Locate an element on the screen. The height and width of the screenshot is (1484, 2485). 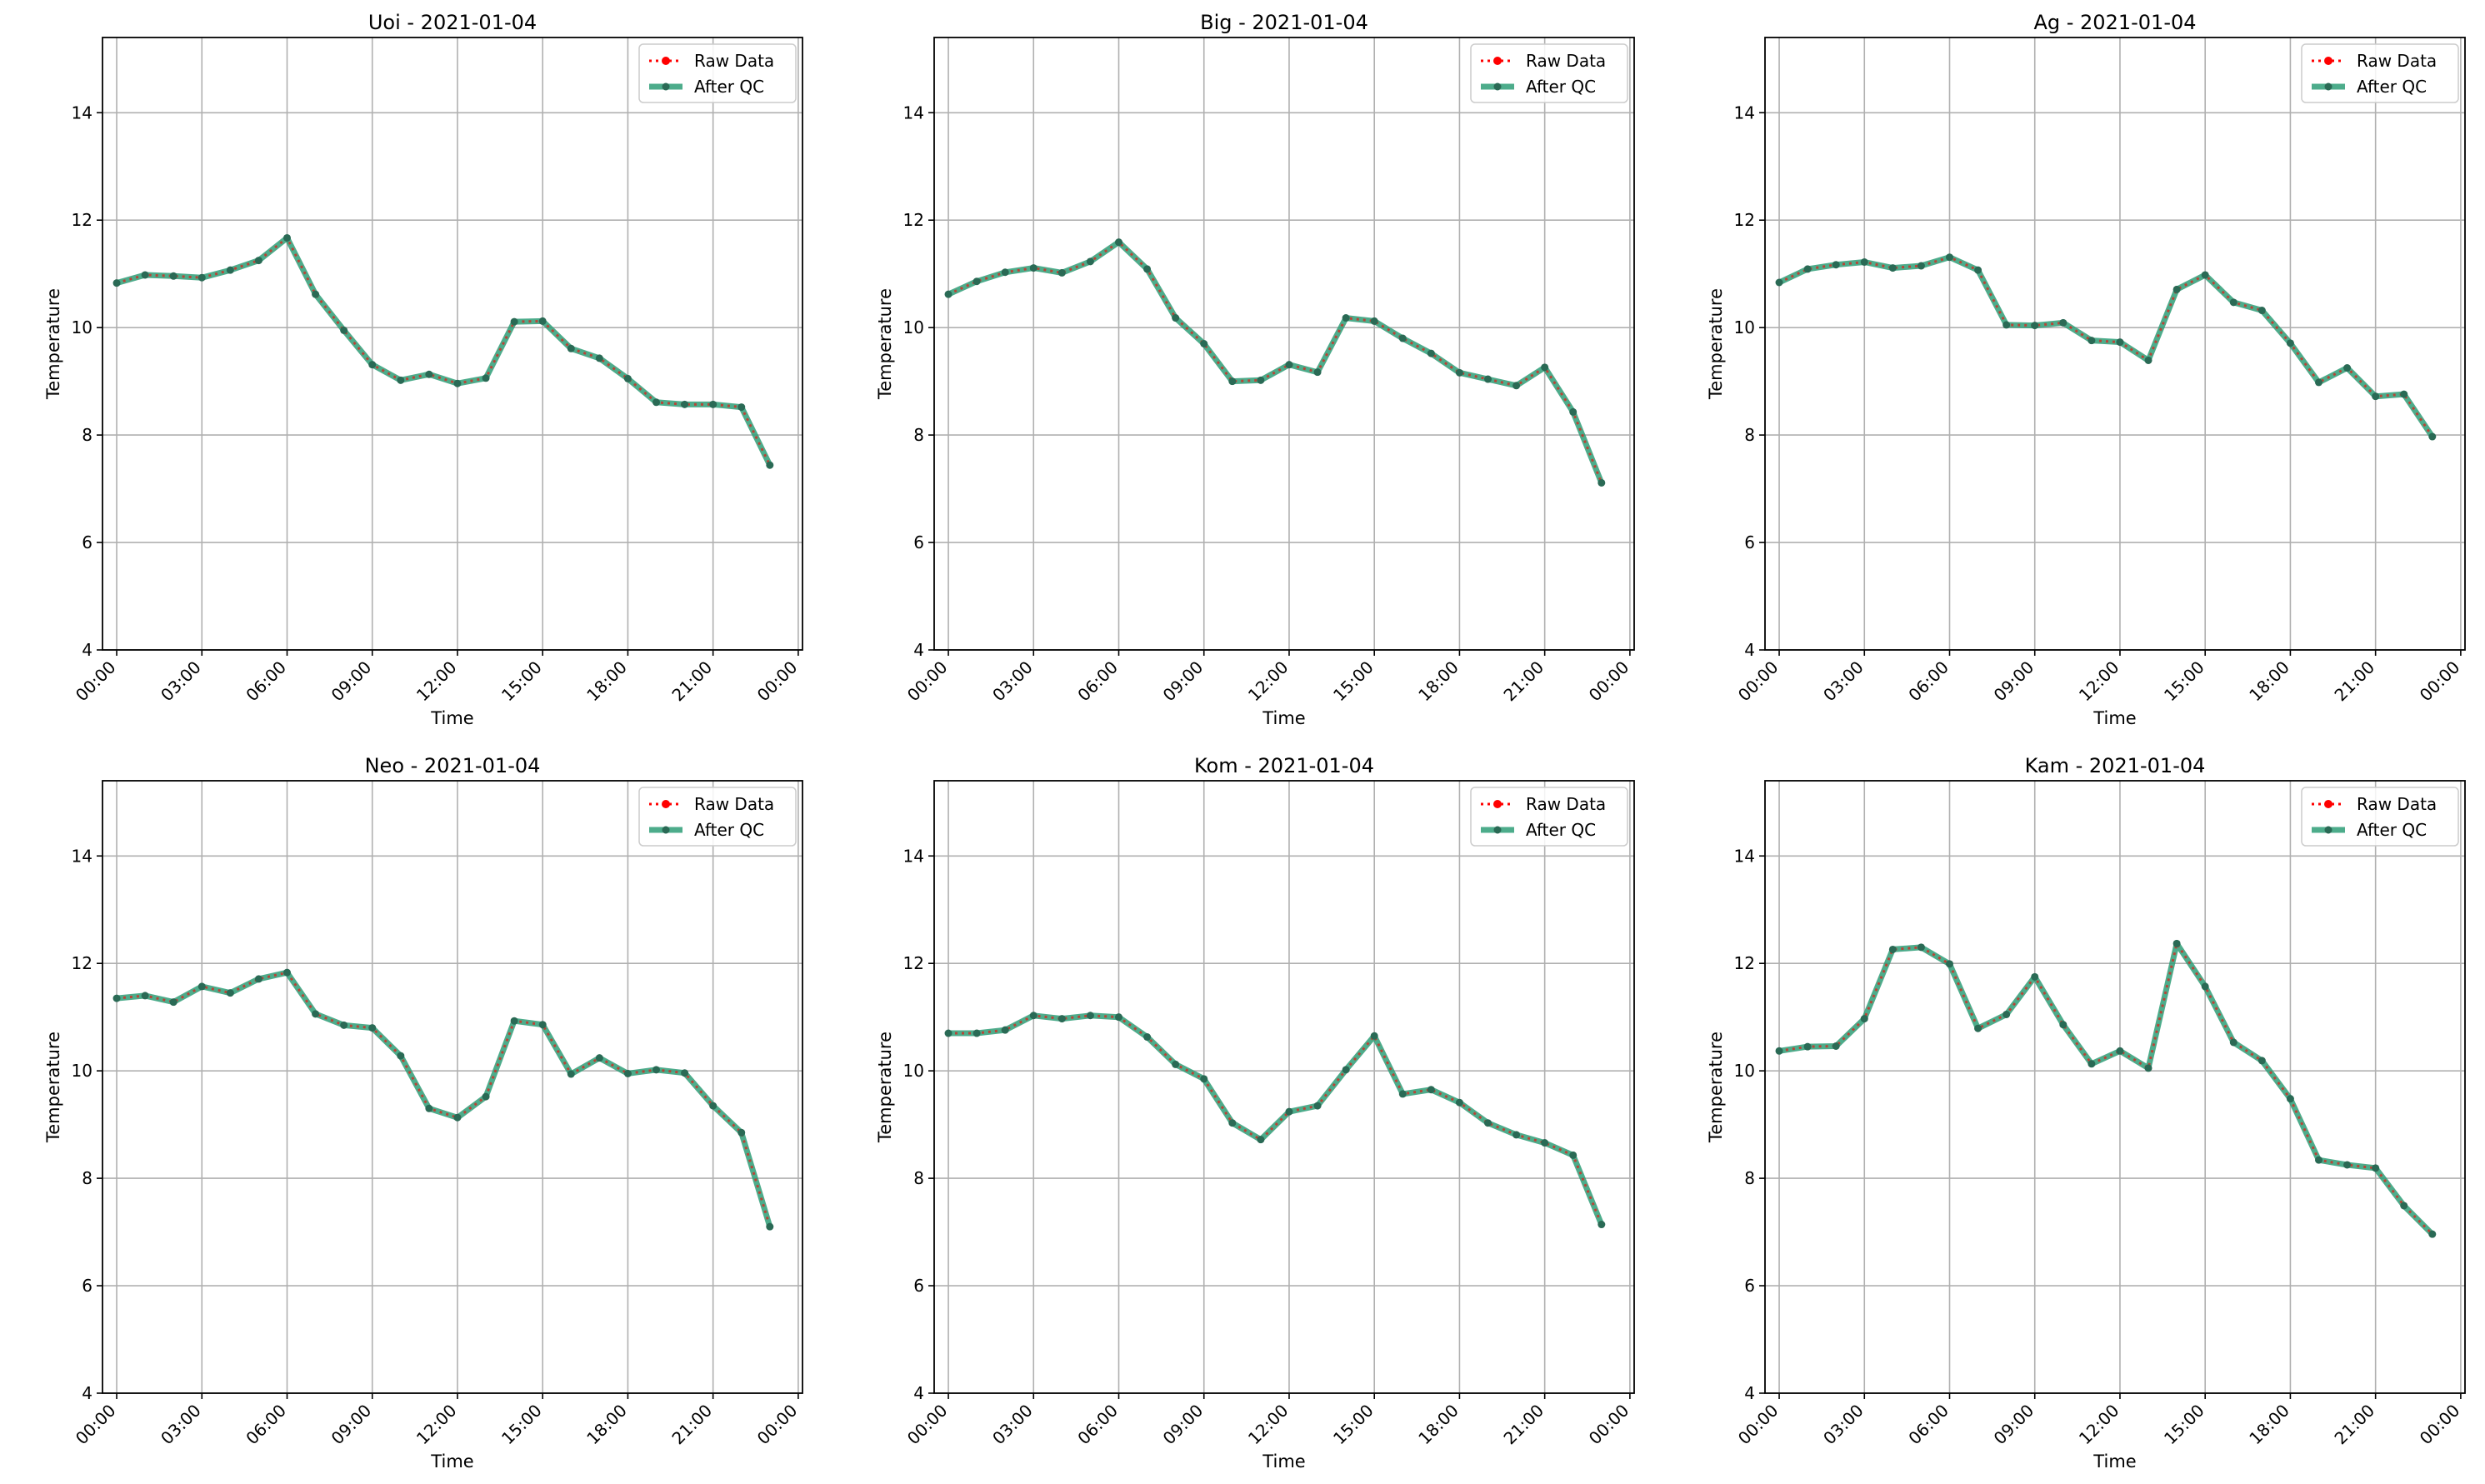
series-line-after-qc is located at coordinates (1276, 1119).